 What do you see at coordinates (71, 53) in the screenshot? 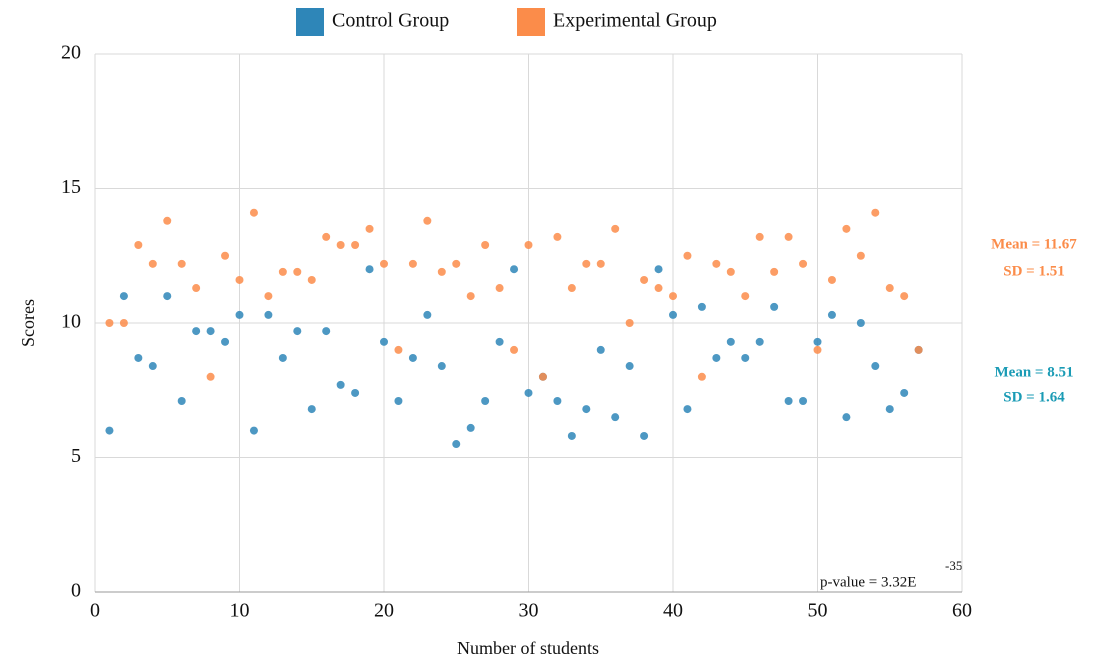
I see `y-tick-label: 20` at bounding box center [71, 53].